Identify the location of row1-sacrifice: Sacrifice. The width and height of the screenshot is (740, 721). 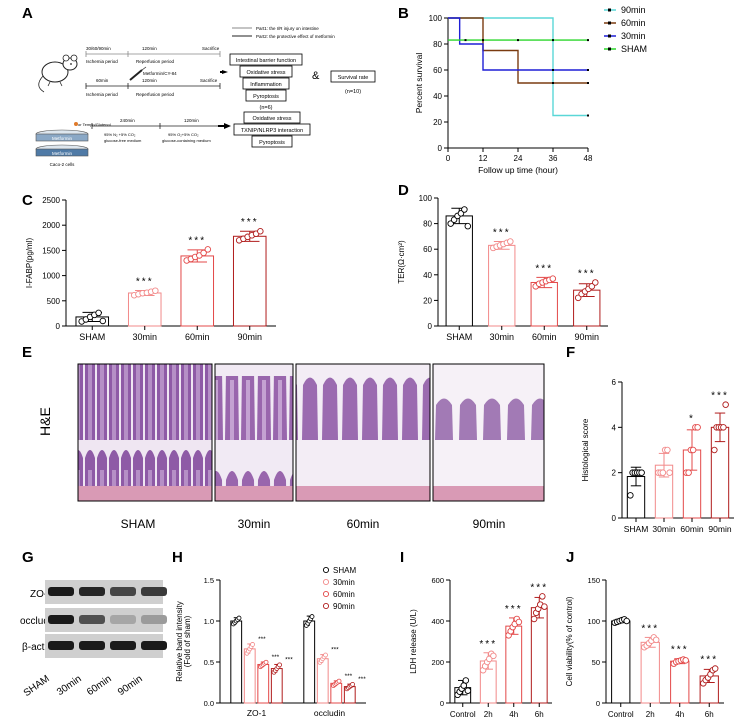
(211, 48).